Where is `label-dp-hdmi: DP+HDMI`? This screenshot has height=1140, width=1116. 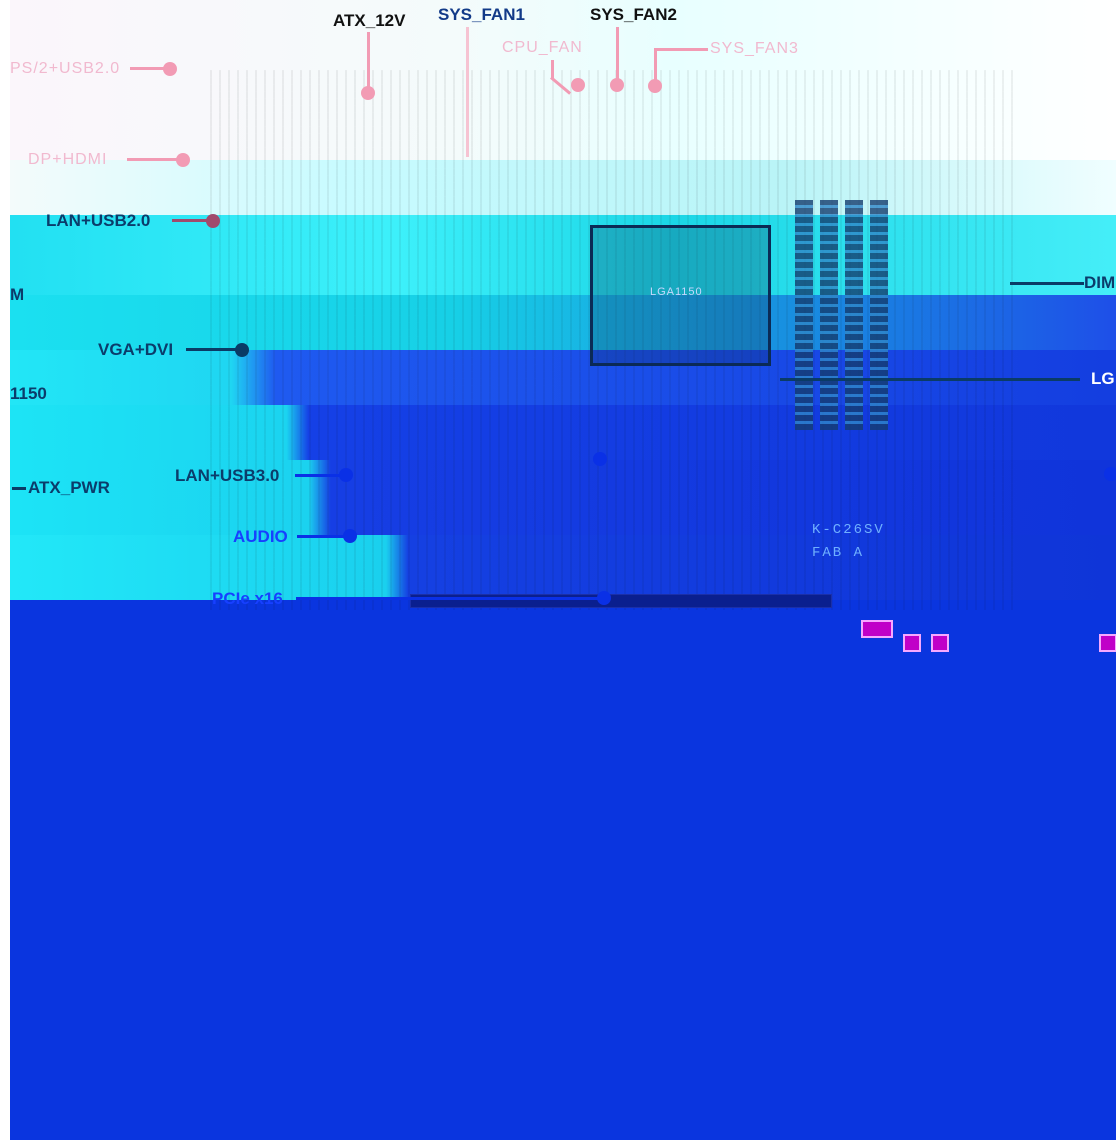
label-dp-hdmi: DP+HDMI is located at coordinates (68, 159).